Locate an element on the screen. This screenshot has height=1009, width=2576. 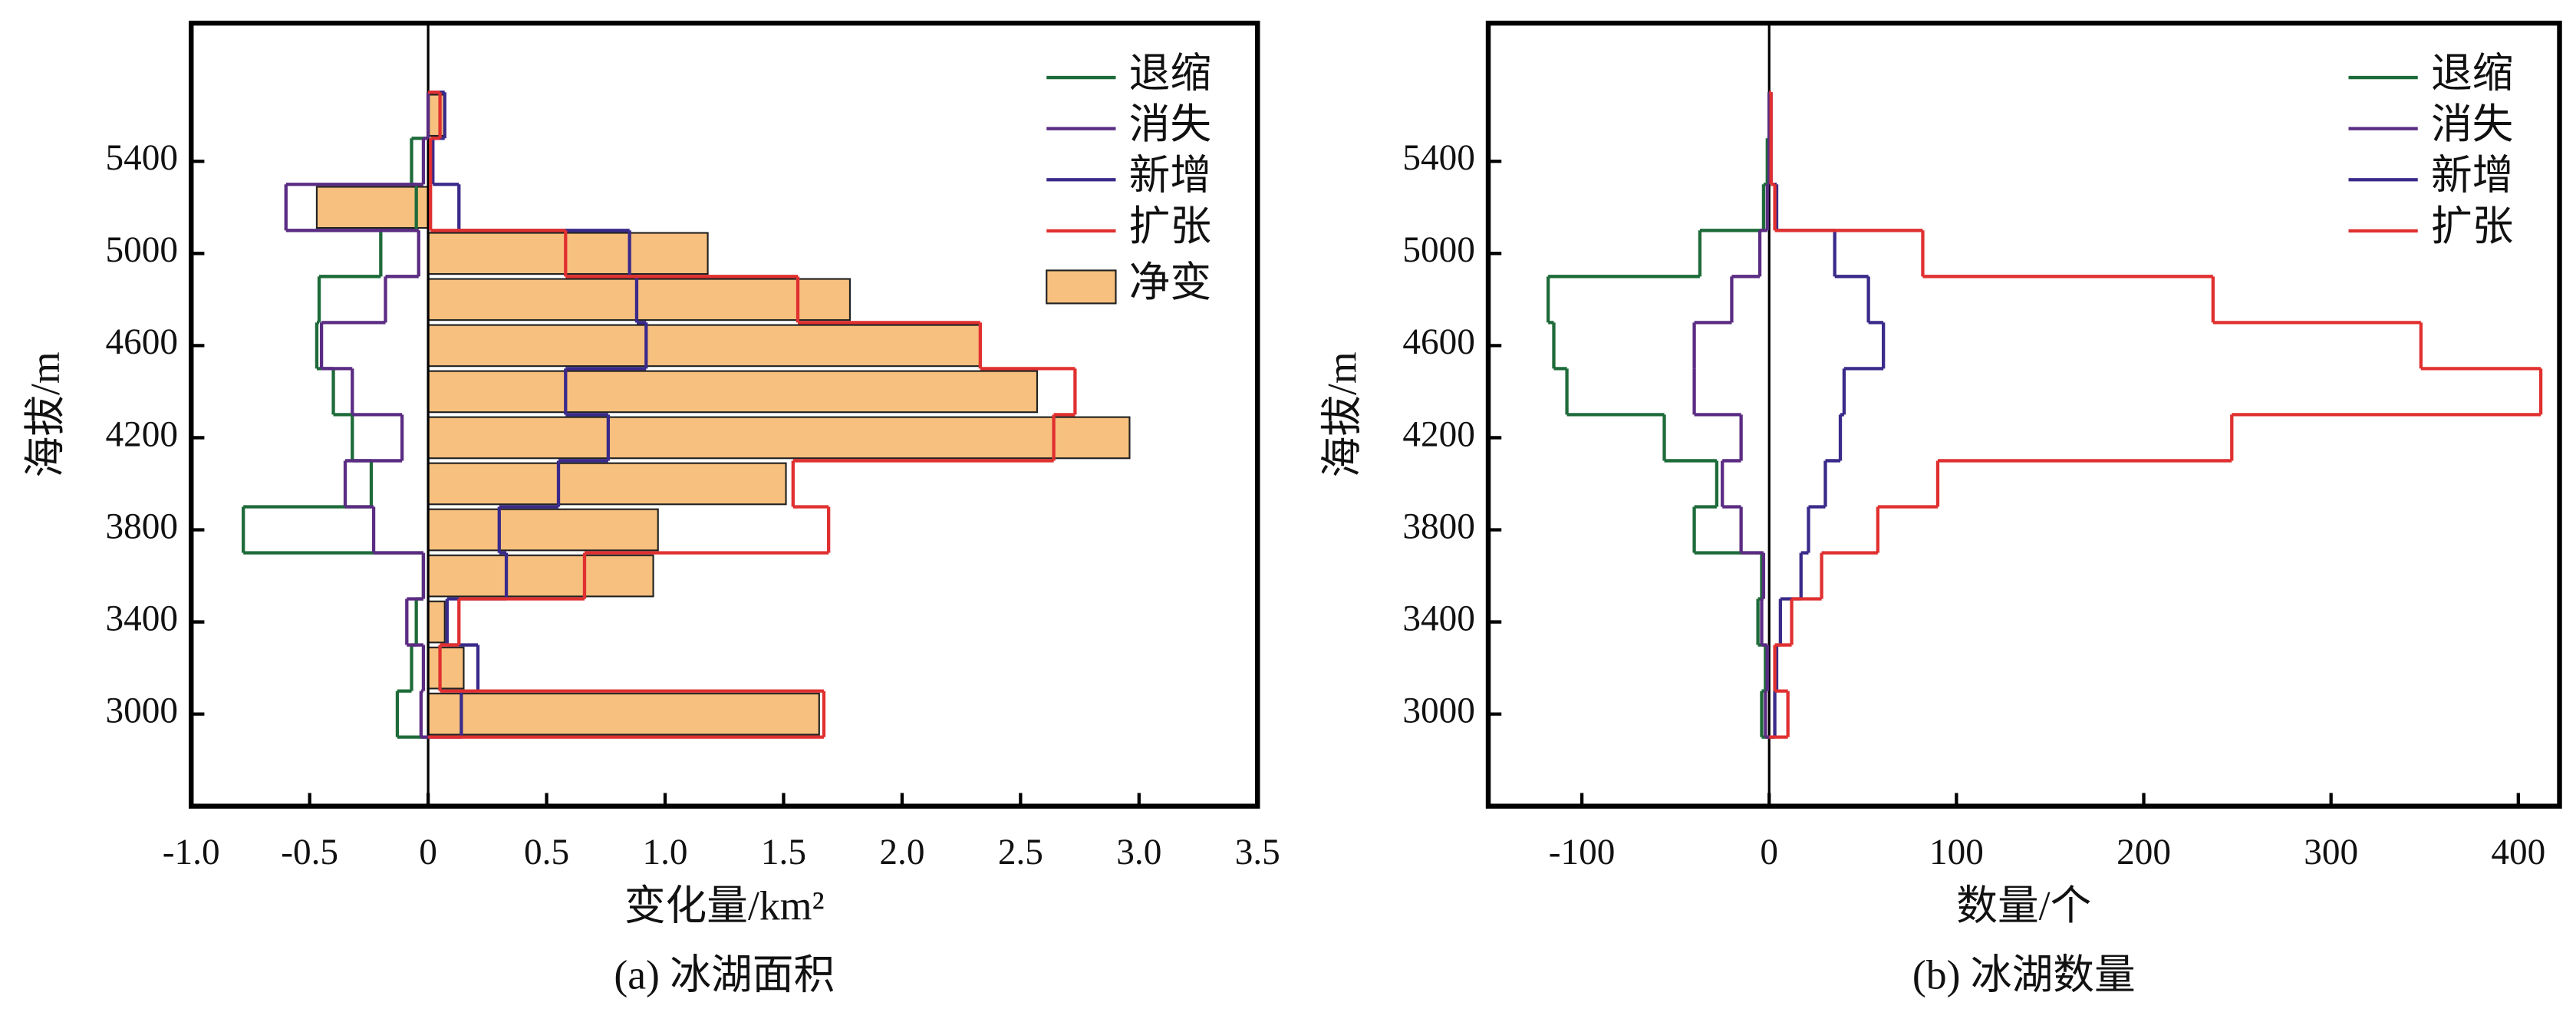
caption: (a) 冰湖面积 is located at coordinates (724, 975).